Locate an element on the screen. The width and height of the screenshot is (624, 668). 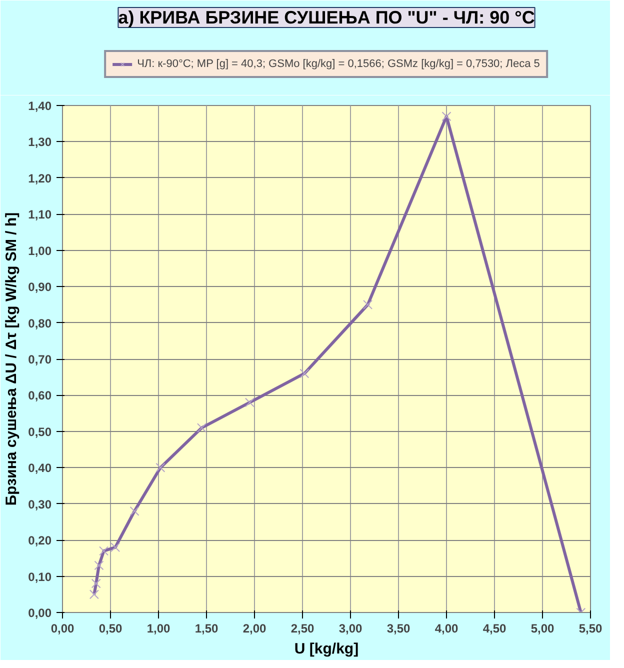
x-tick-label: 5,50 is located at coordinates (590, 629).